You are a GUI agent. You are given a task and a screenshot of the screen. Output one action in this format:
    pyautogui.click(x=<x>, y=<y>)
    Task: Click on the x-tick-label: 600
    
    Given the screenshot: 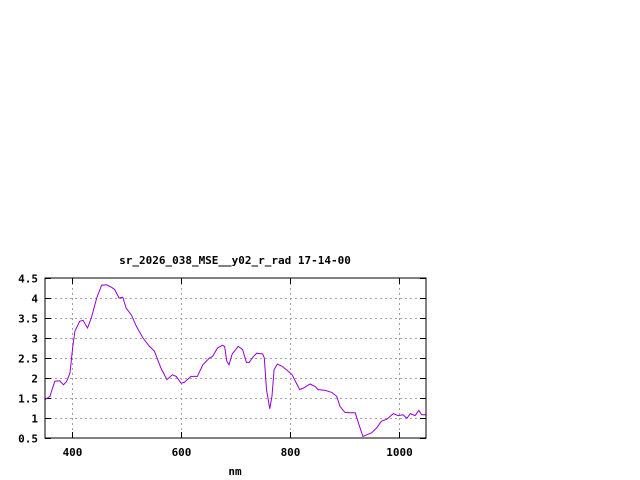 What is the action you would take?
    pyautogui.click(x=182, y=452)
    